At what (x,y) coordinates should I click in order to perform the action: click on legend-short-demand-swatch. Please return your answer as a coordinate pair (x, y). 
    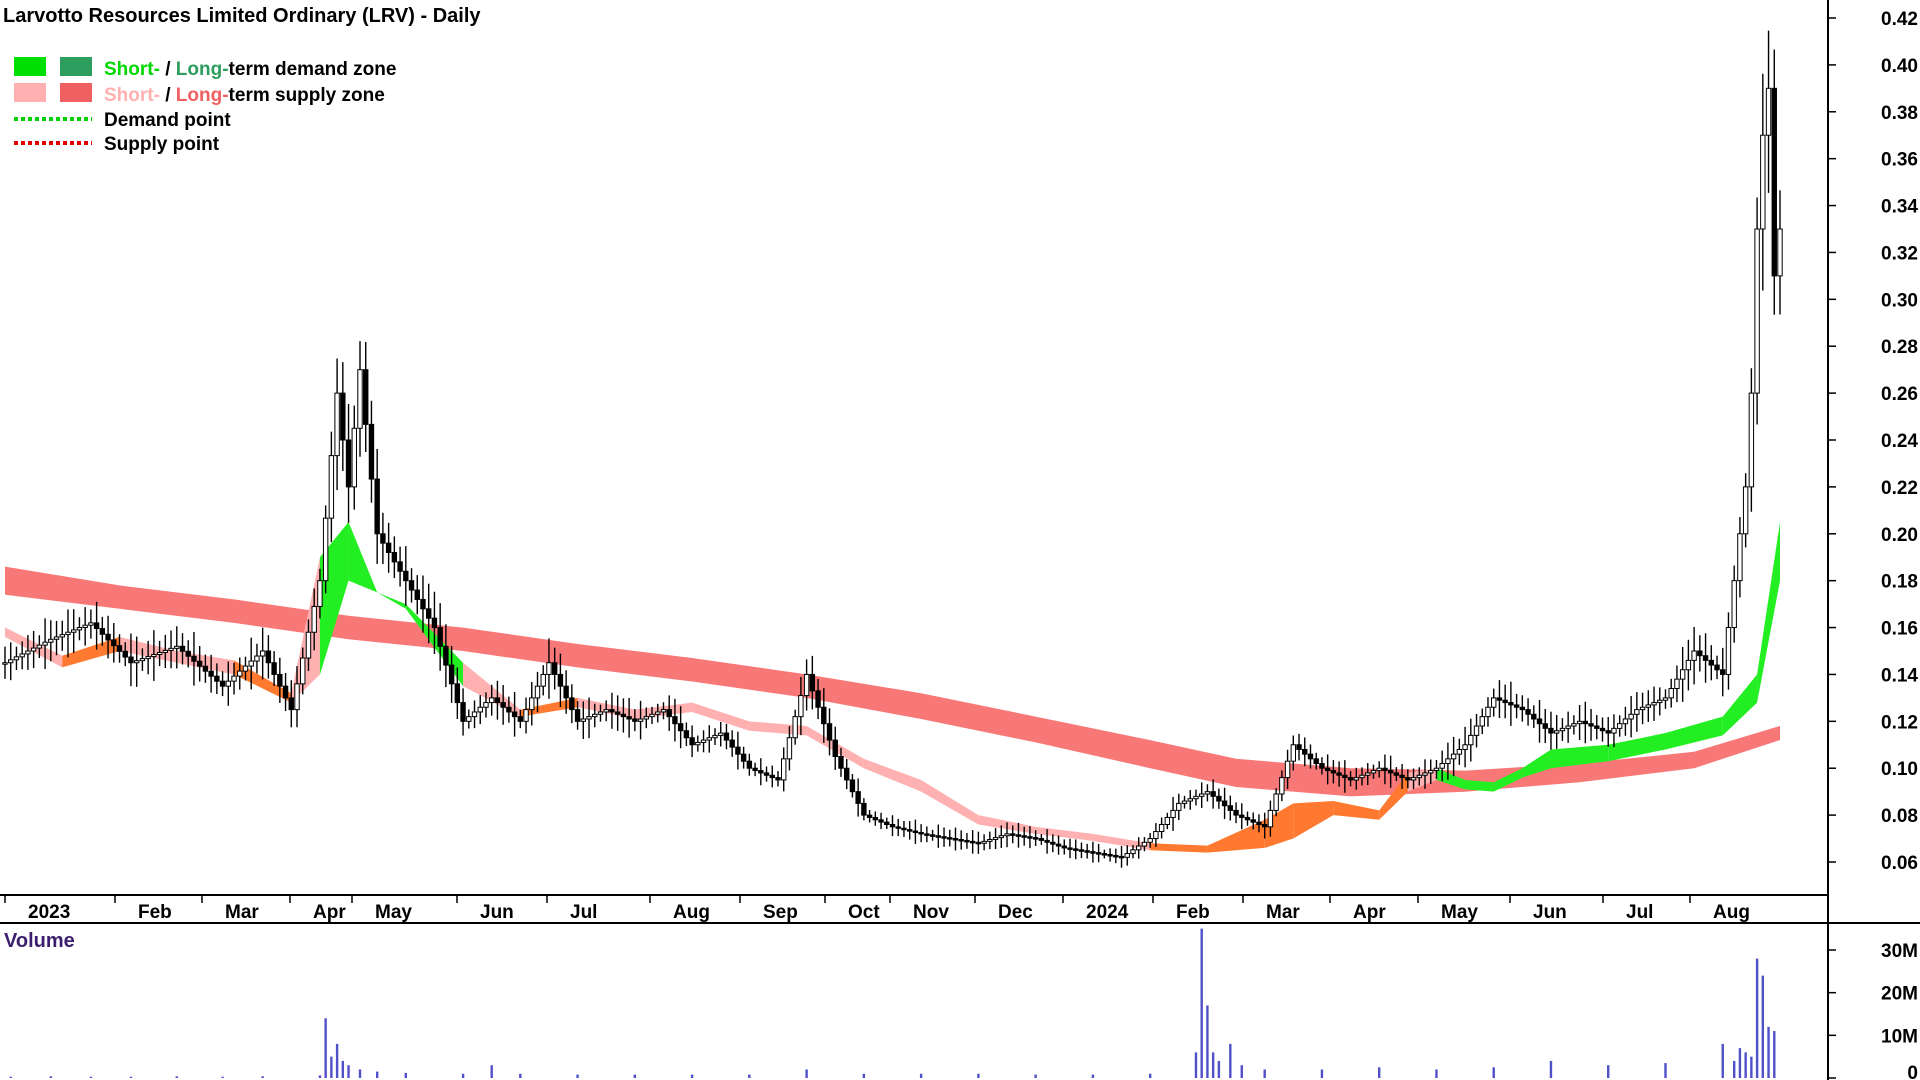
    Looking at the image, I should click on (30, 66).